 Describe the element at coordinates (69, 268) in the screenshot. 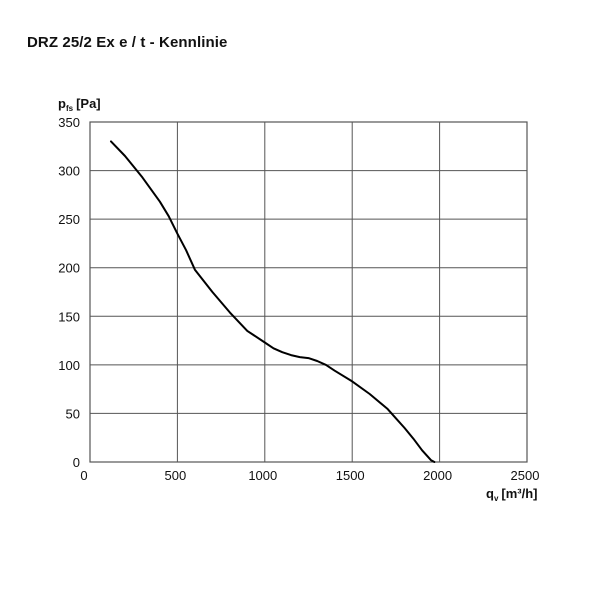

I see `y-tick-label-200: 200` at that location.